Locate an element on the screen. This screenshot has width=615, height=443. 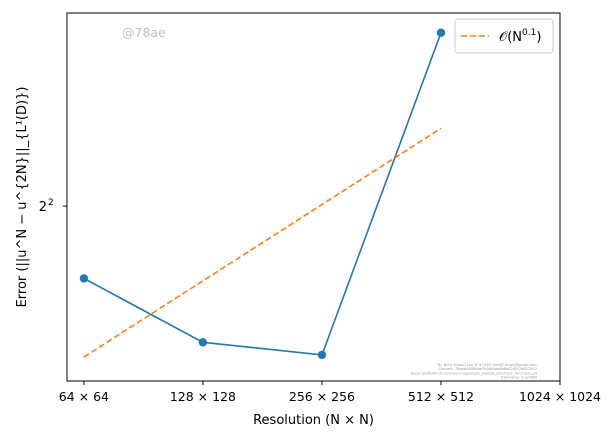
y-tick-label-0: 2 is located at coordinates (43, 207).